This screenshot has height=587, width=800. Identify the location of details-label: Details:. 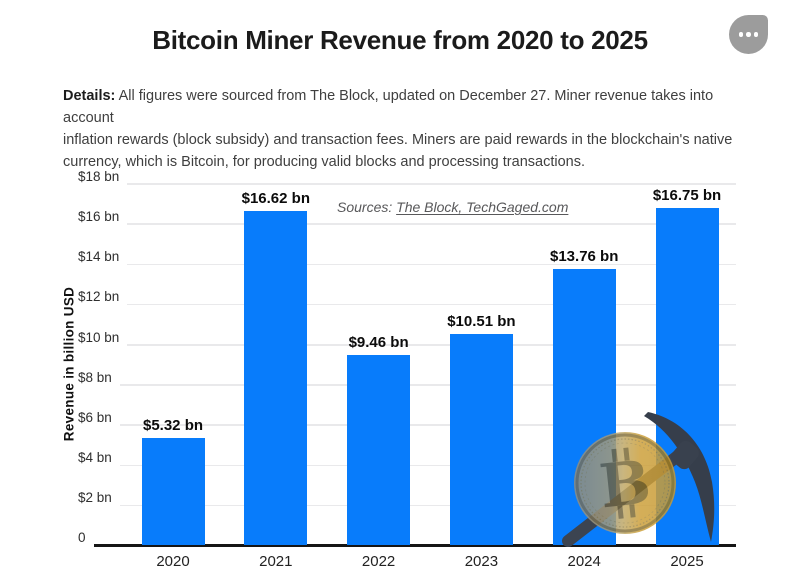
(89, 96).